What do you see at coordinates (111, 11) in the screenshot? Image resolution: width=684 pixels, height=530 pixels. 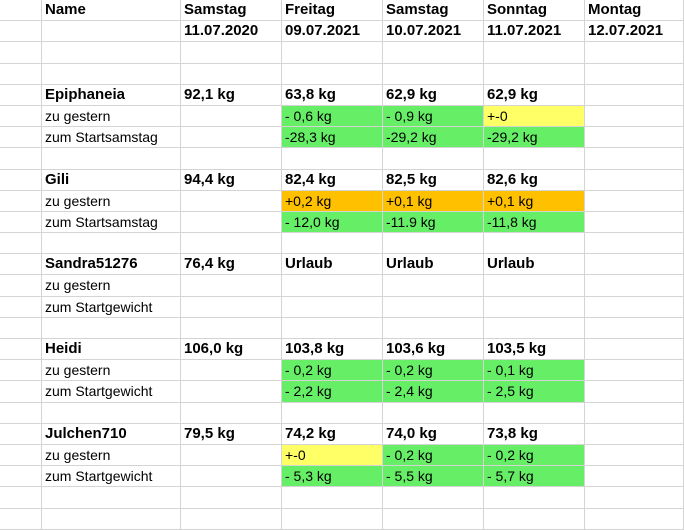 I see `header-name: Name` at bounding box center [111, 11].